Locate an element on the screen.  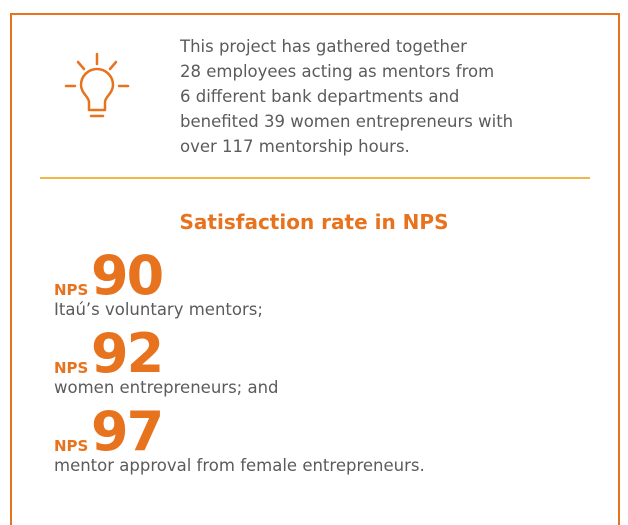
nps-item: NPS 90 Itaú’s voluntary mentors; is located at coordinates (158, 284).